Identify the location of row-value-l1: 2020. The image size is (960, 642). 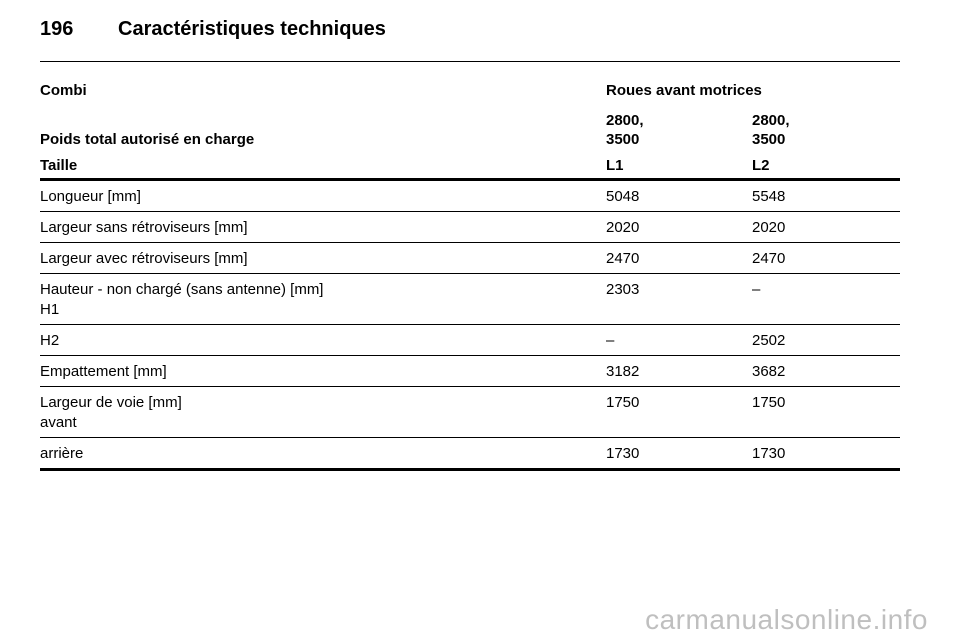
(623, 227).